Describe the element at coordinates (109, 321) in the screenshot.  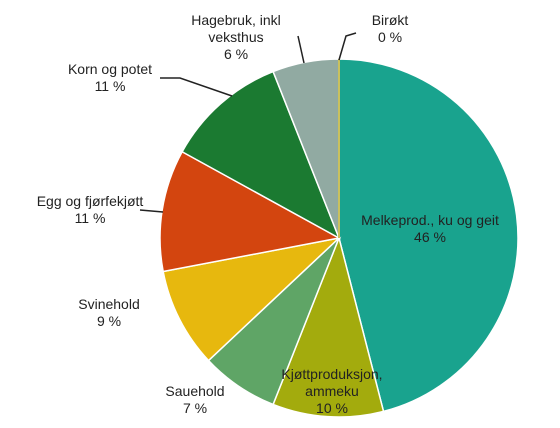
I see `value-label: 9 %` at that location.